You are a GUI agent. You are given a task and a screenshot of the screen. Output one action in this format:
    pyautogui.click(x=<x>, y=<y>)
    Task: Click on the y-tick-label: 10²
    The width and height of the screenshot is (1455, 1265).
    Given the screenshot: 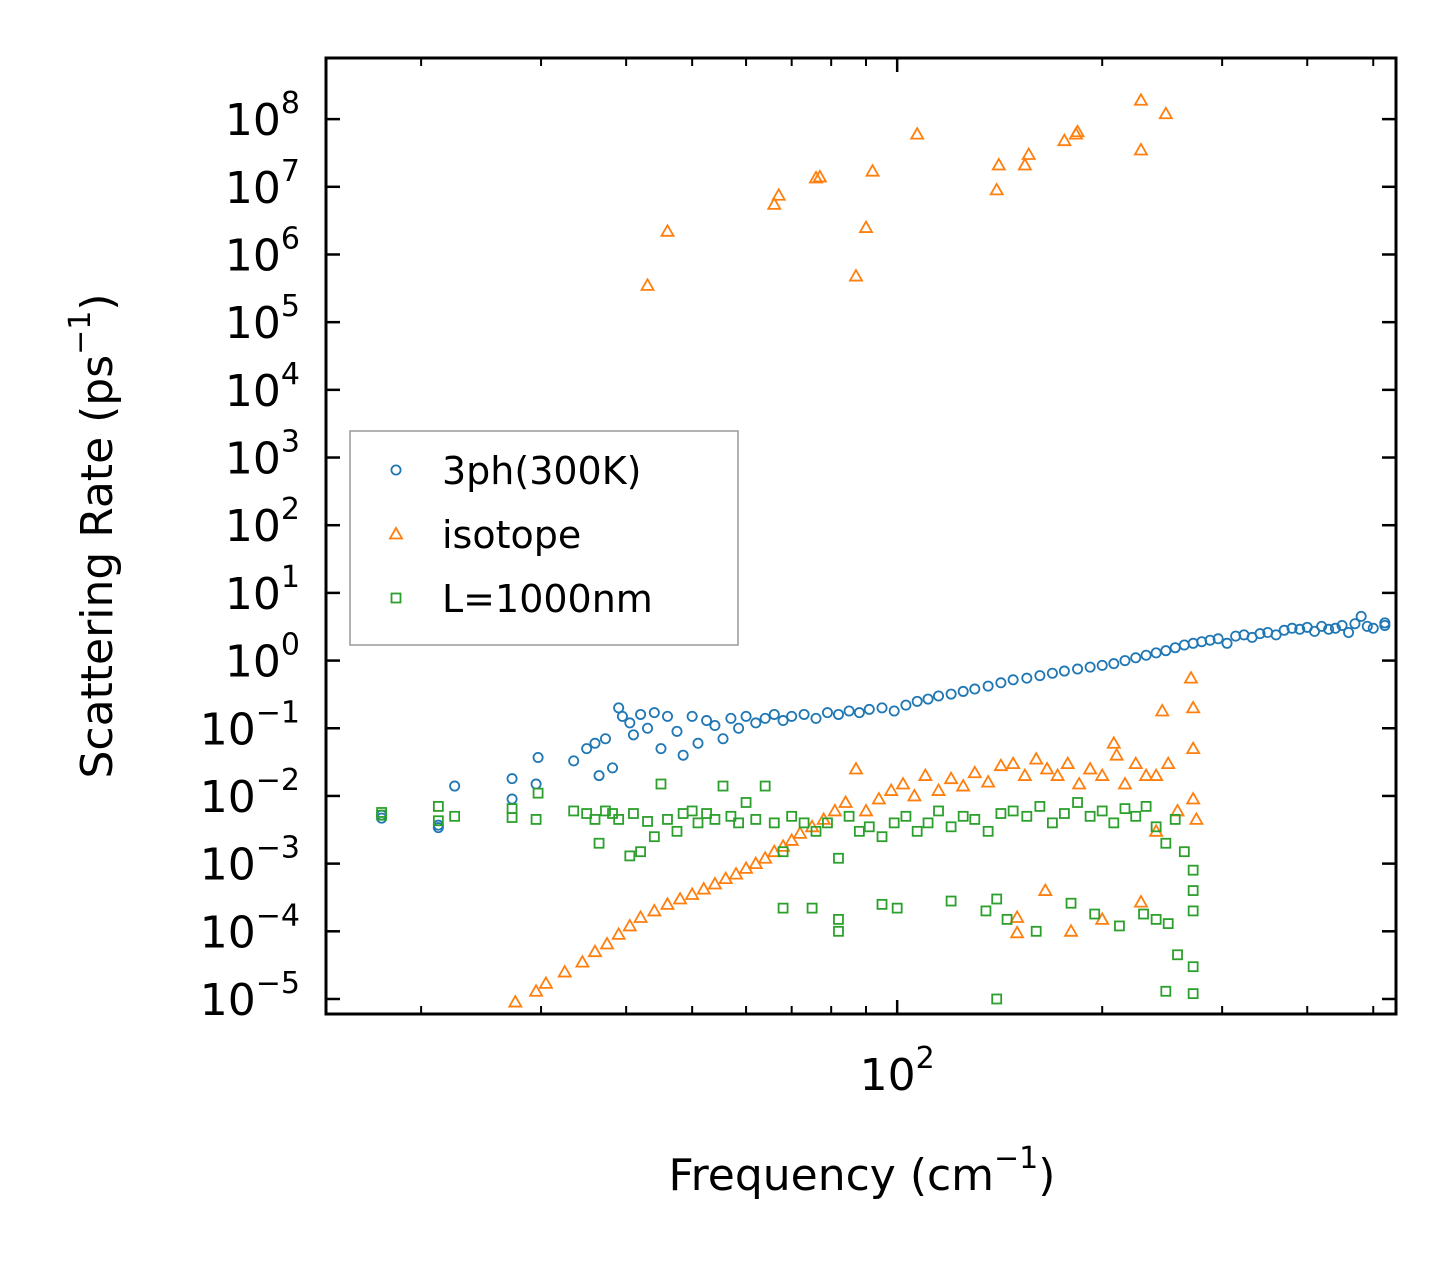 What is the action you would take?
    pyautogui.click(x=262, y=522)
    